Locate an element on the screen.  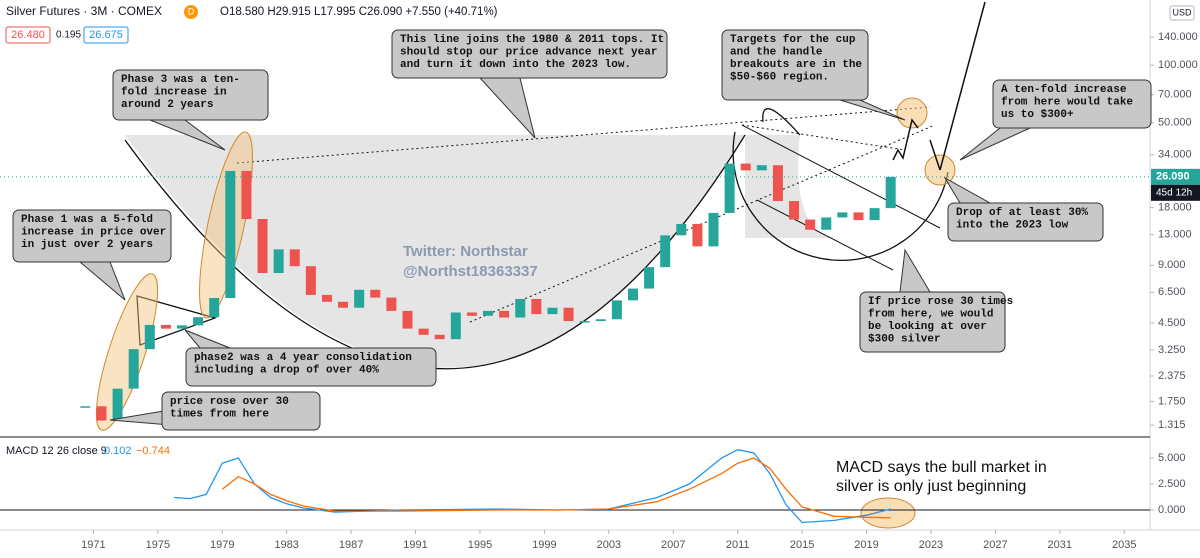
x-tick-label: 2003 is located at coordinates (609, 545).